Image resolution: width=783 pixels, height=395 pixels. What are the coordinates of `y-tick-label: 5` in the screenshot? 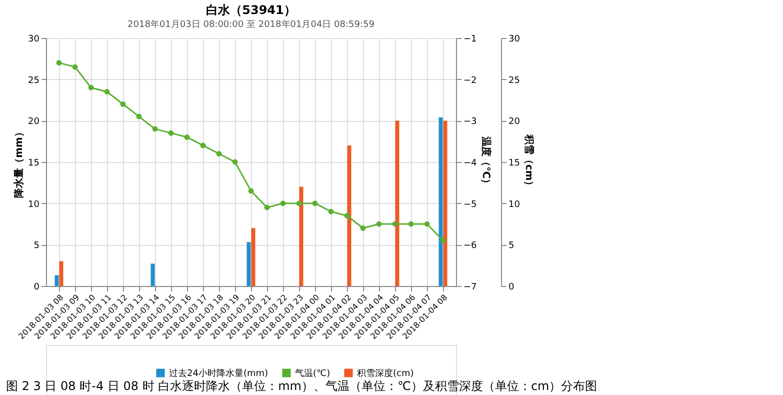 It's located at (37, 246).